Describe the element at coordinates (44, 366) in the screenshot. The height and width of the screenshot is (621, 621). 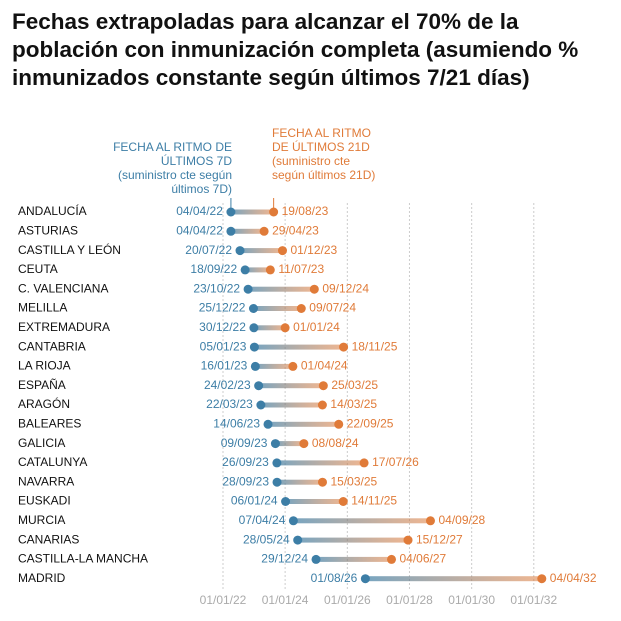
I see `row-label: LA RIOJA` at that location.